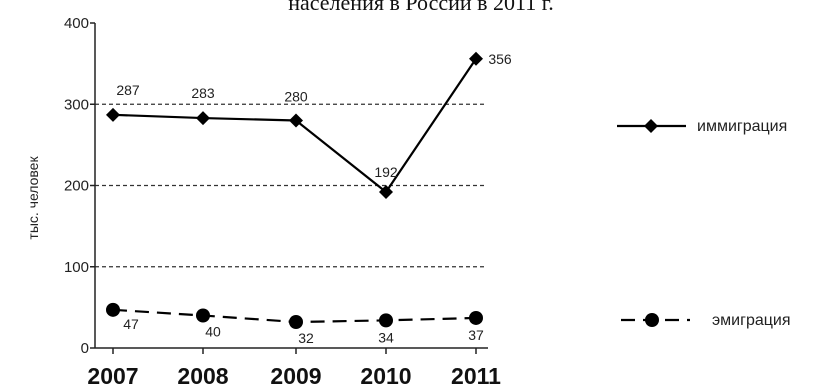 The height and width of the screenshot is (387, 829). What do you see at coordinates (131, 324) in the screenshot?
I see `emigration-data-label: 47` at bounding box center [131, 324].